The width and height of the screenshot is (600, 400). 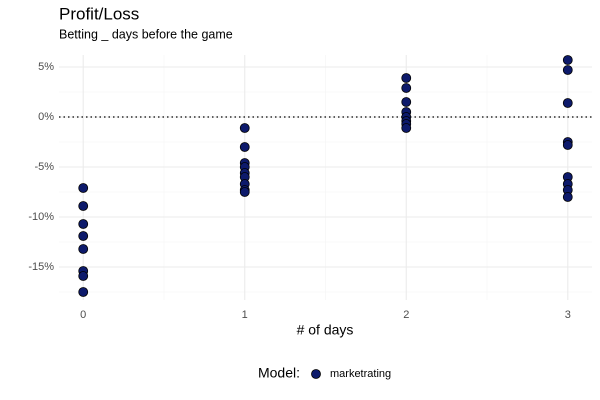 What do you see at coordinates (46, 67) in the screenshot?
I see `y-tick-label: 5%` at bounding box center [46, 67].